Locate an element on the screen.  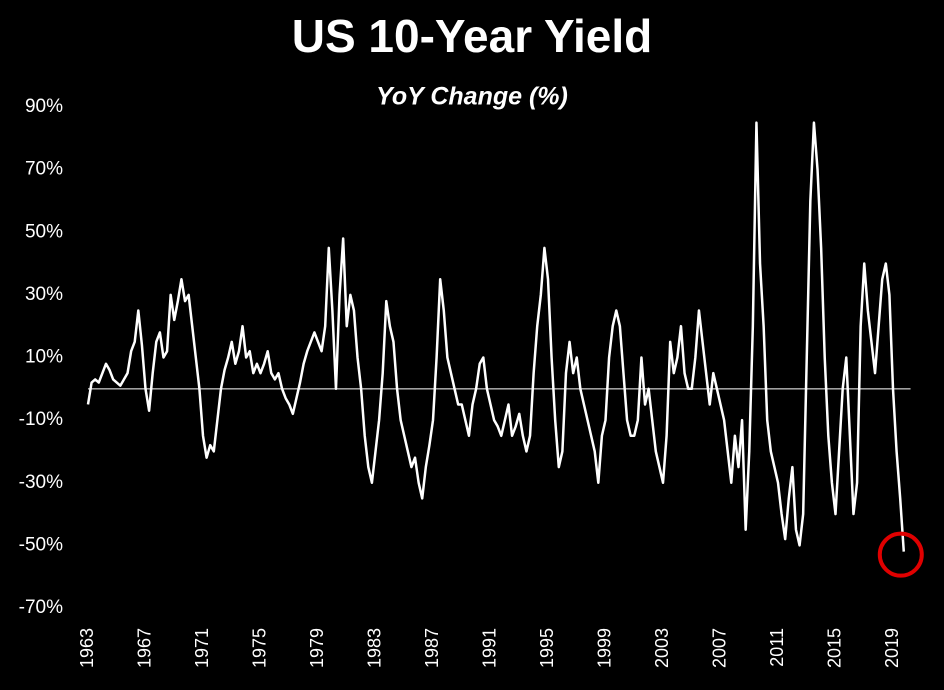
x-tick-label: 1975 is located at coordinates (259, 648).